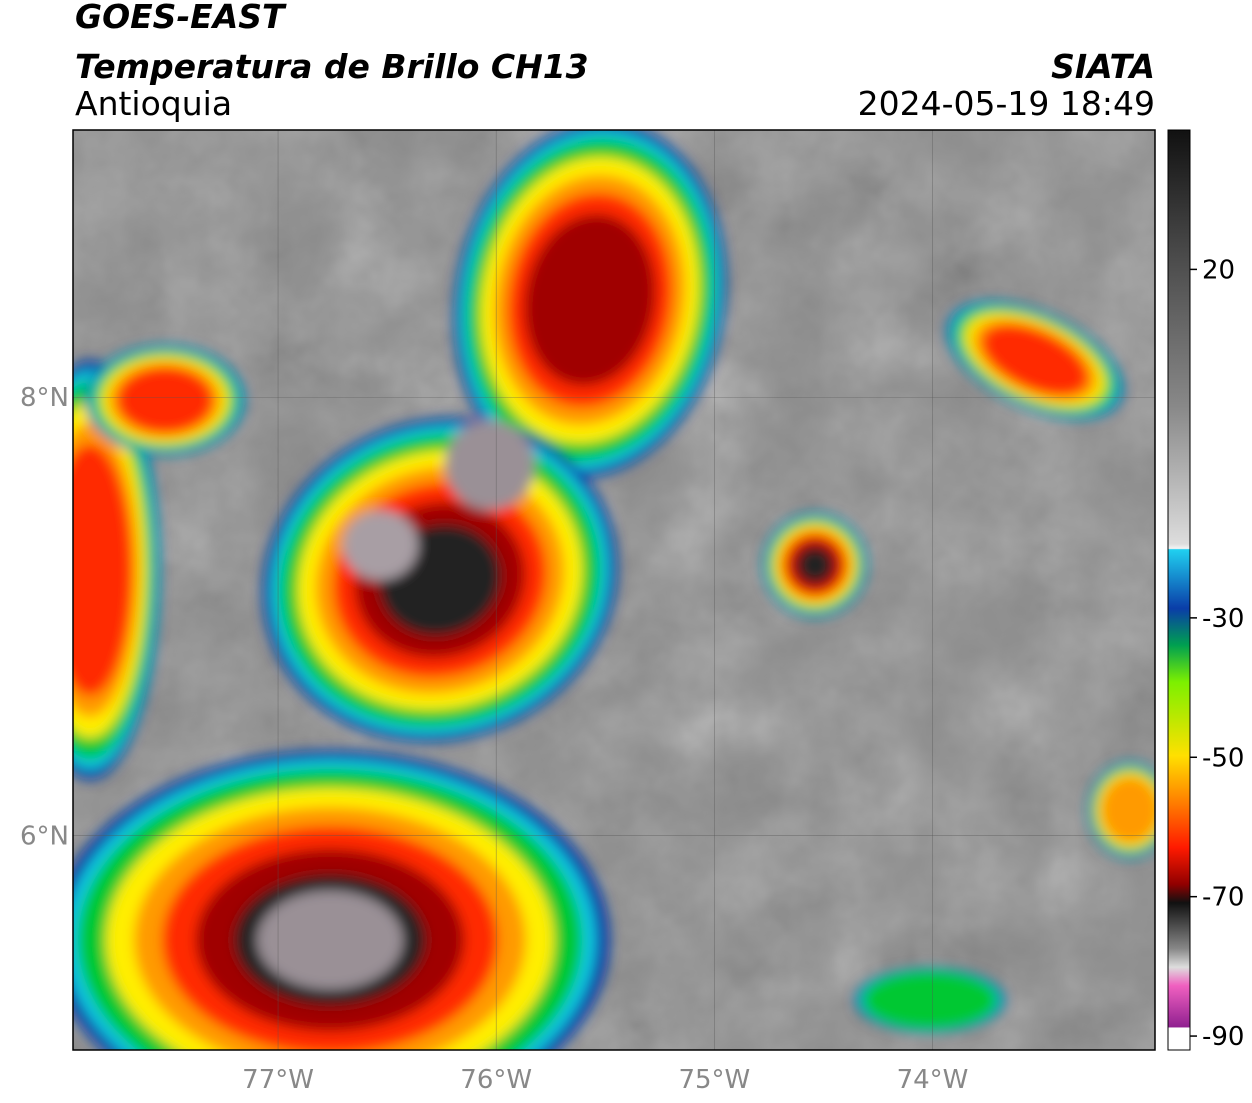  What do you see at coordinates (44, 398) in the screenshot?
I see `y-tick-label: 8°N` at bounding box center [44, 398].